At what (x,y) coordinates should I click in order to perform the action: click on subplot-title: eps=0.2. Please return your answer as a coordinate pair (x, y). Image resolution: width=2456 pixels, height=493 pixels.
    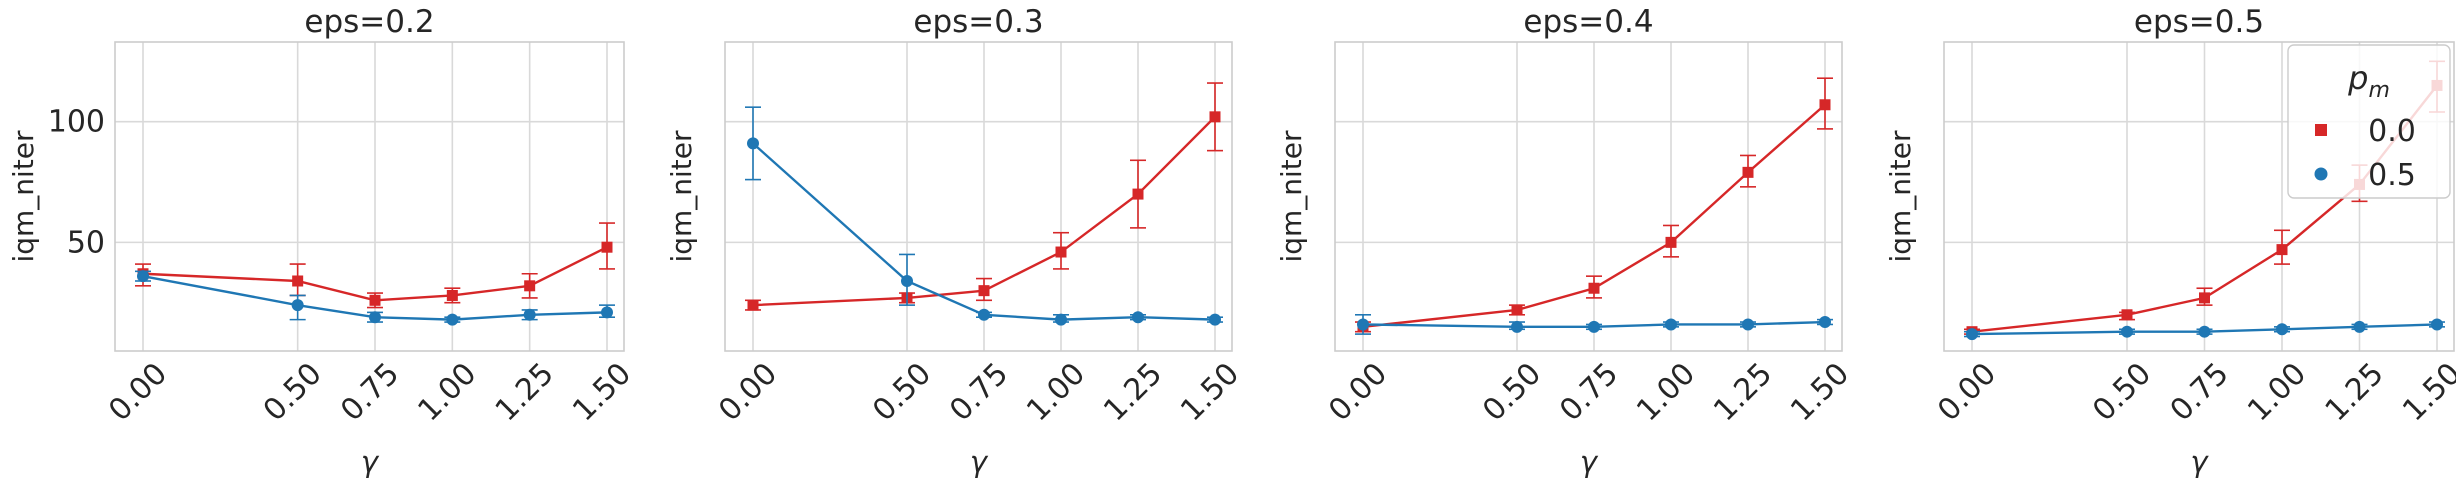
    Looking at the image, I should click on (369, 22).